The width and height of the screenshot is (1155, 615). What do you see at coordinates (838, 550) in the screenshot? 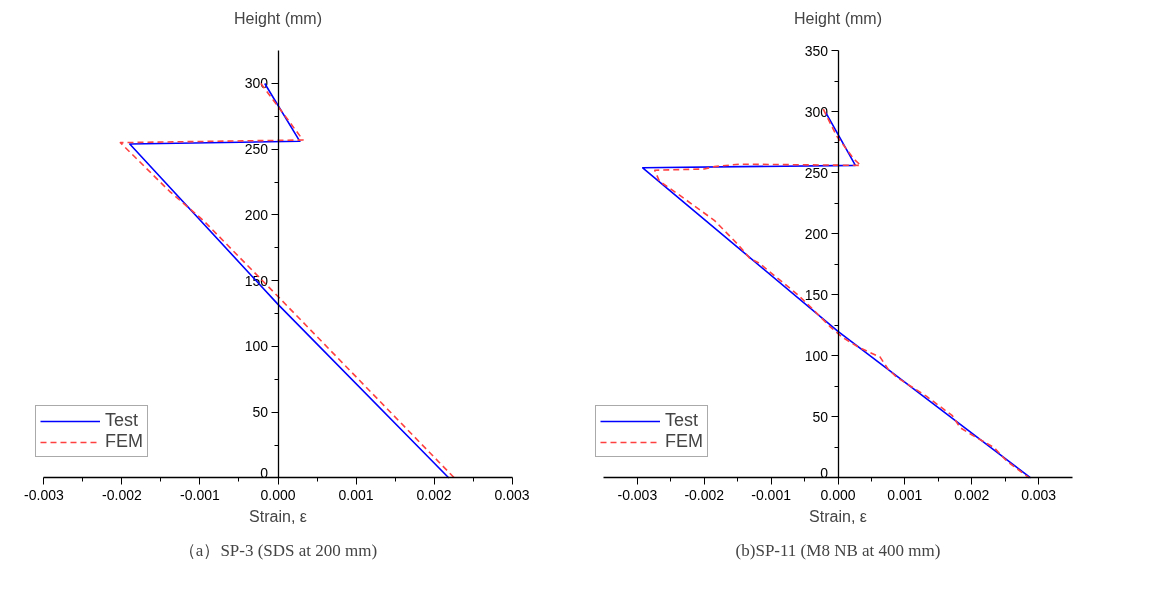
I see `text: (b)SP-11 (M8 NB at 400 mm)` at bounding box center [838, 550].